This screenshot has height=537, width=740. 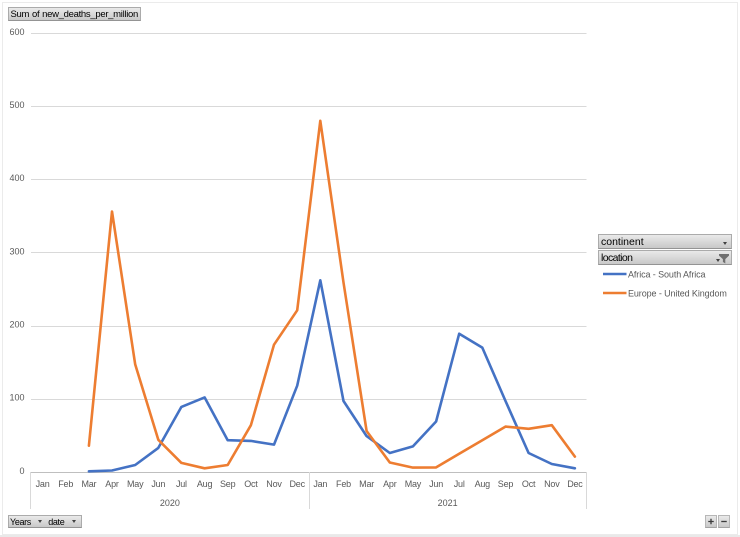 What do you see at coordinates (677, 293) in the screenshot?
I see `svg-text: Europe - United Kingdom` at bounding box center [677, 293].